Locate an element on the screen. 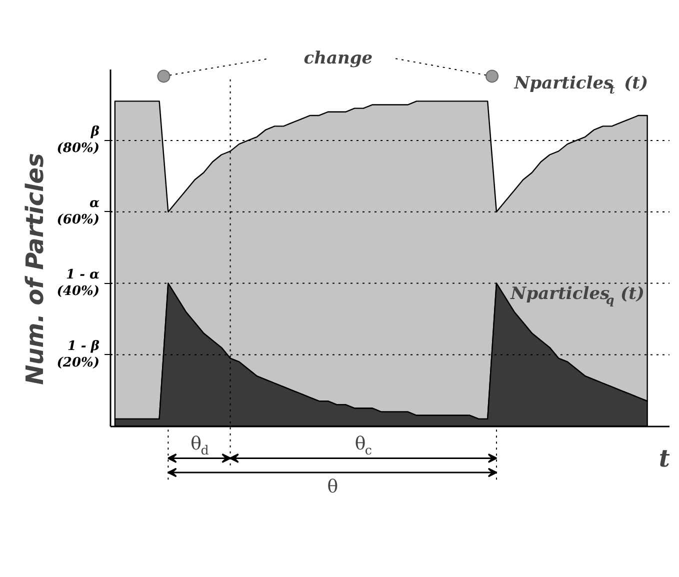 The width and height of the screenshot is (679, 577). y-axis-title: Num. of Particles is located at coordinates (34, 269).